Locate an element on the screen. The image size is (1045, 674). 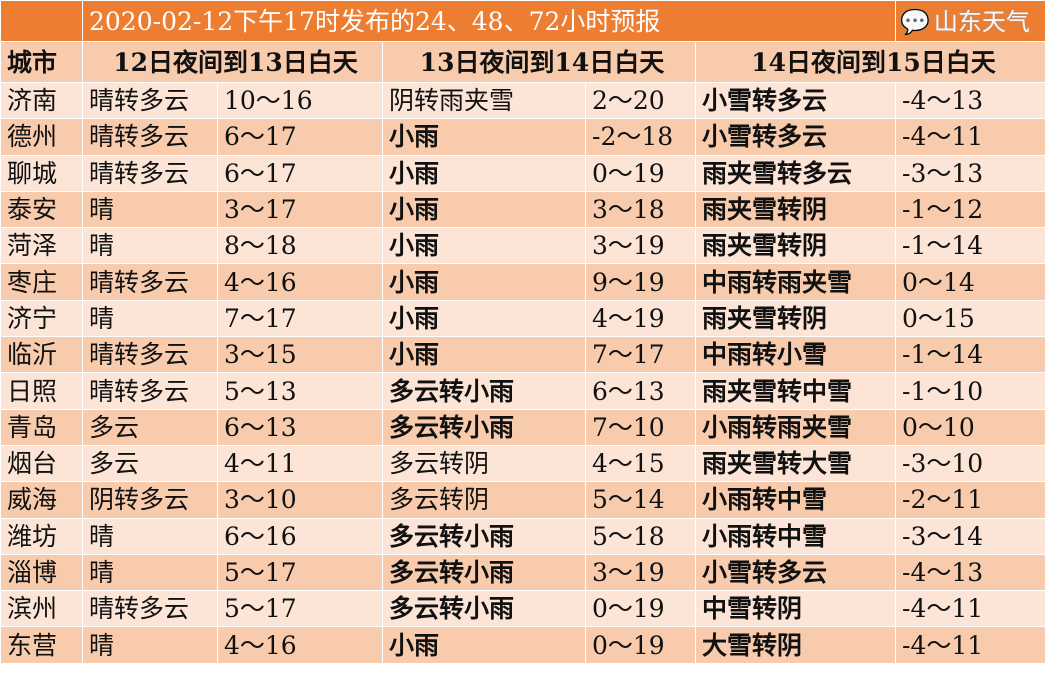
weather-day3: 雨夹雪转中雪 is located at coordinates (795, 391).